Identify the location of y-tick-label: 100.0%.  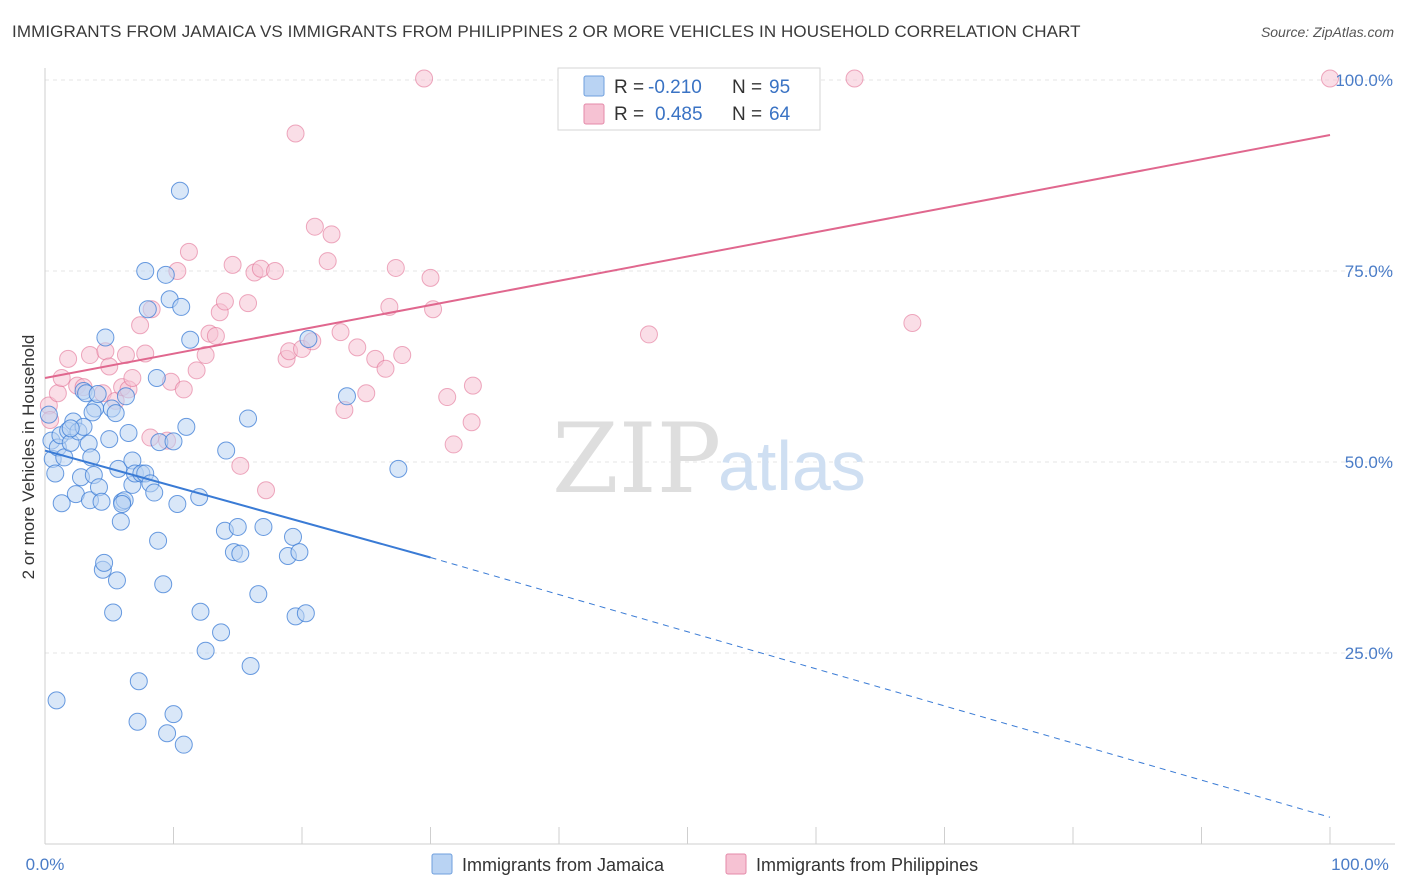
(1364, 80).